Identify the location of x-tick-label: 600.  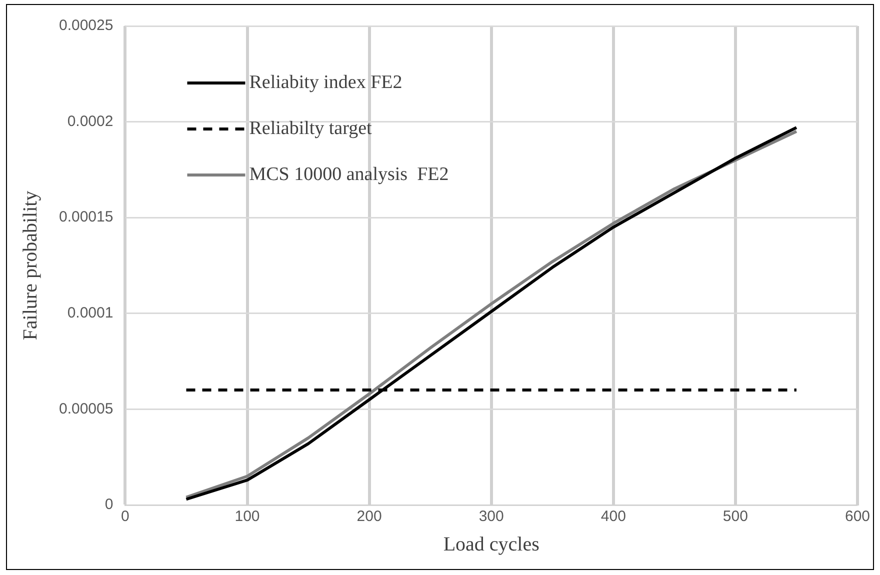
(857, 517).